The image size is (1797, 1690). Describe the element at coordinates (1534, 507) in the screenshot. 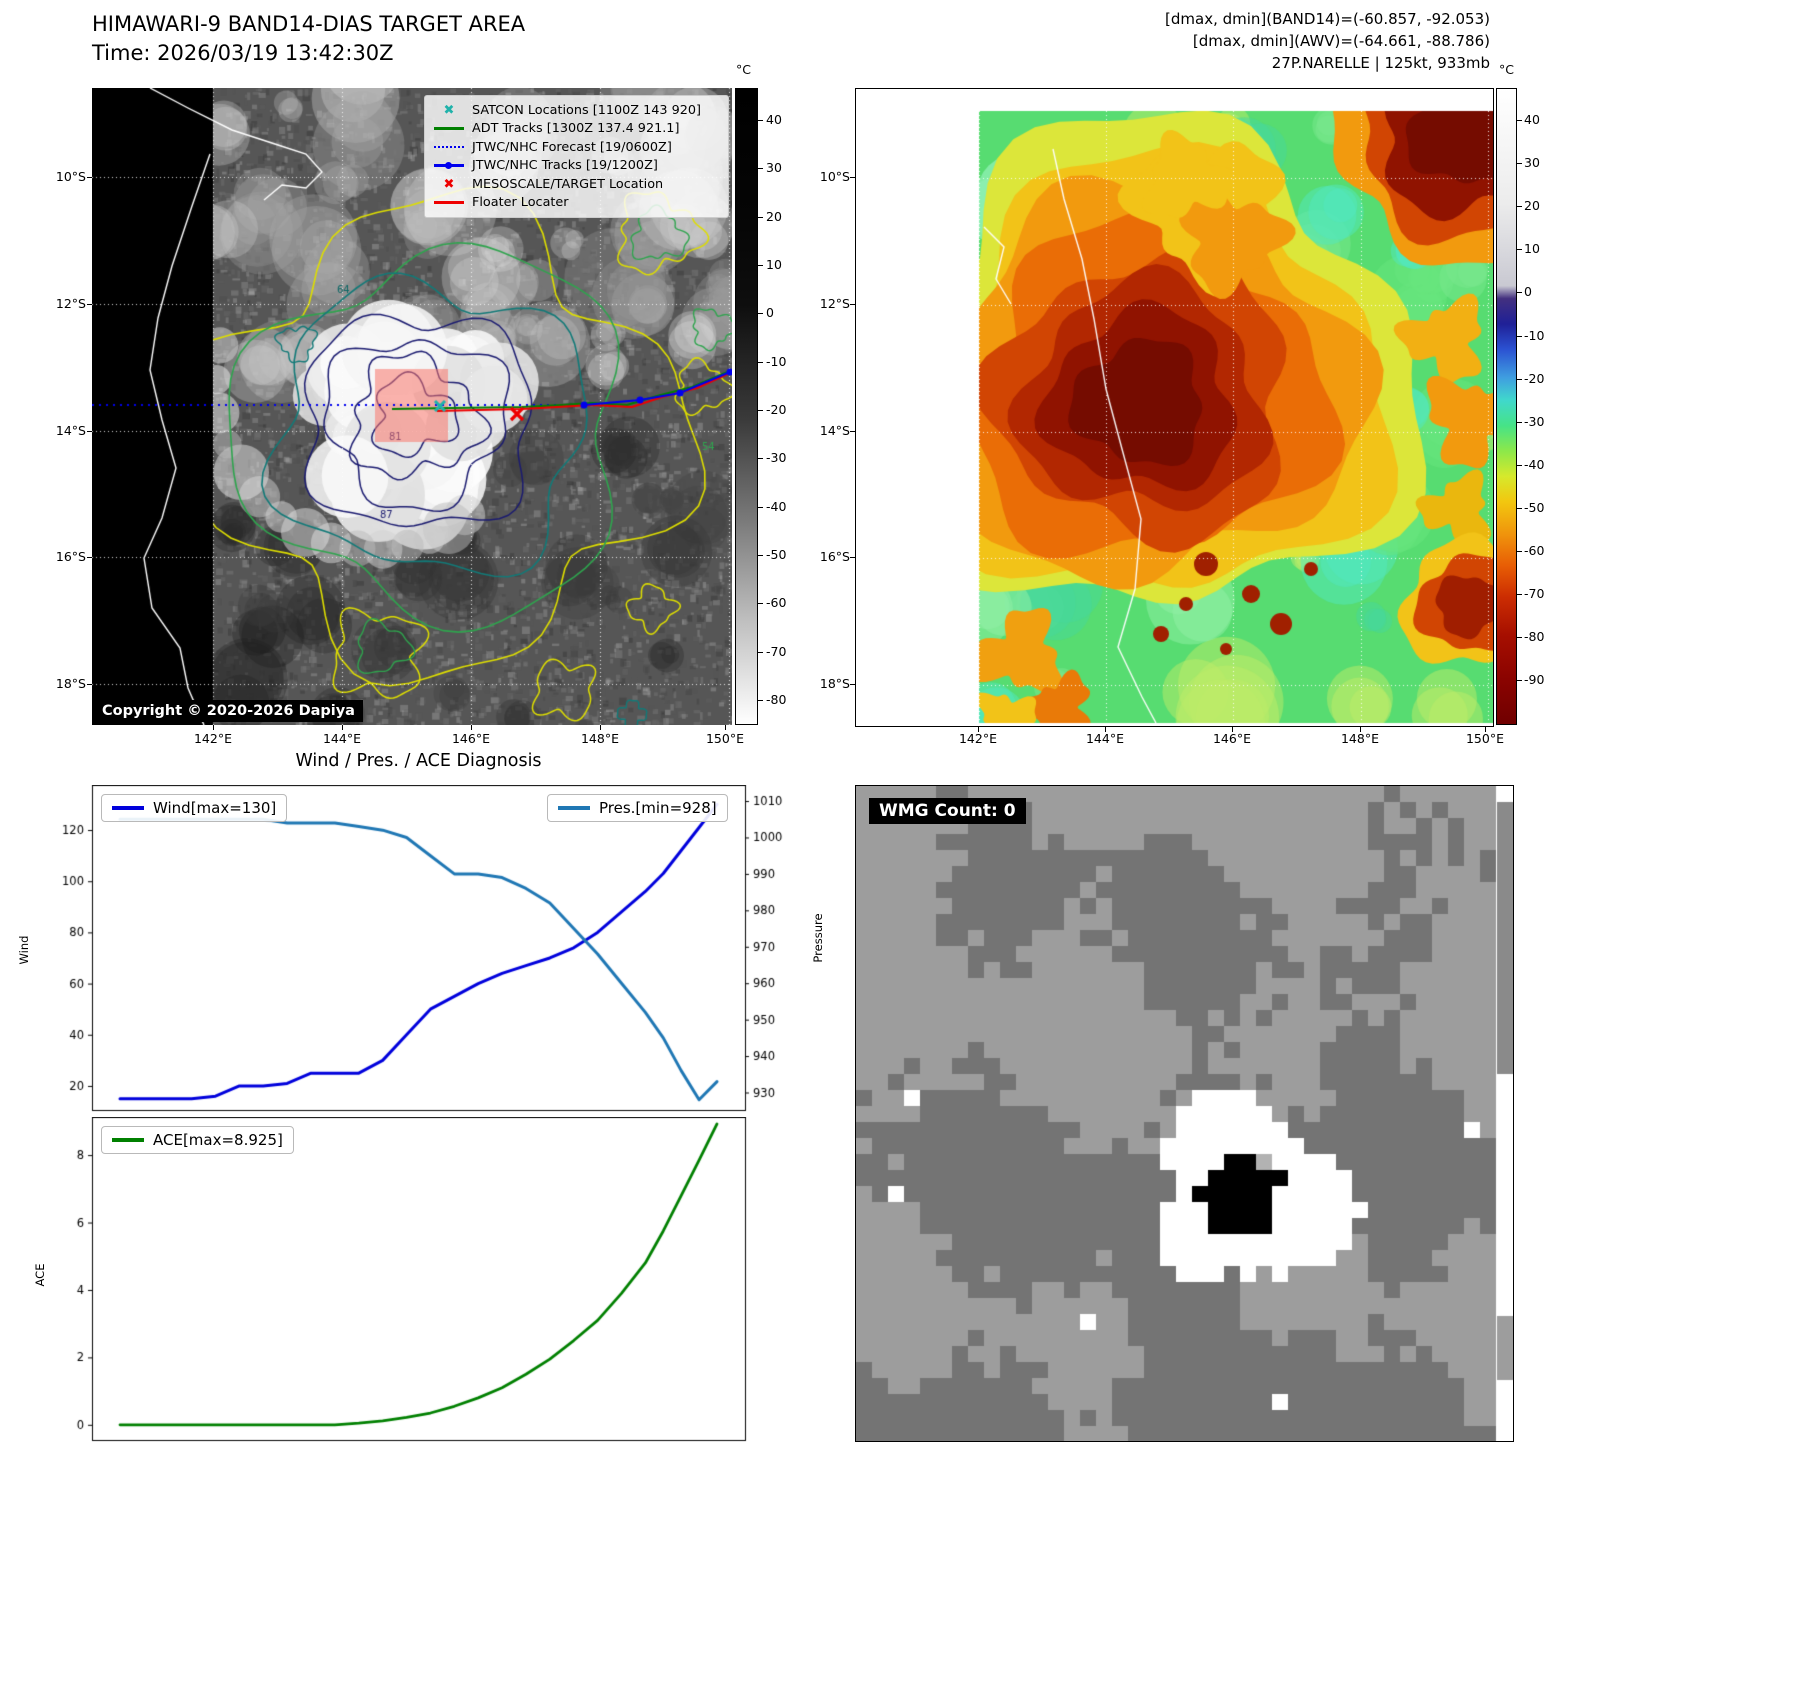

I see `awv-colorbar-tick: -50` at that location.